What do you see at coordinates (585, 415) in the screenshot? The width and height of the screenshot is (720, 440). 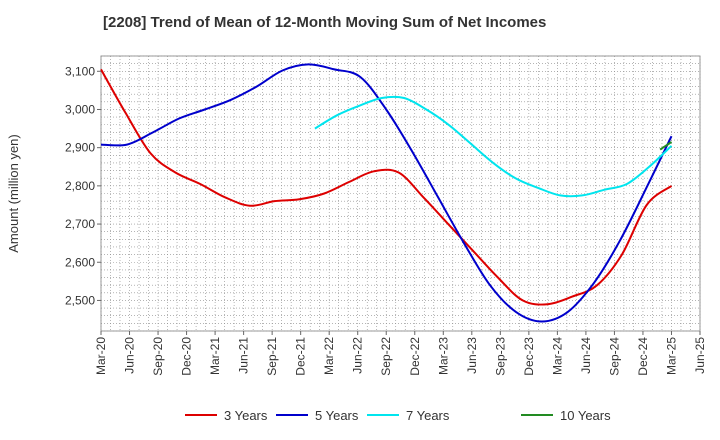 I see `legend-label: 10 Years` at bounding box center [585, 415].